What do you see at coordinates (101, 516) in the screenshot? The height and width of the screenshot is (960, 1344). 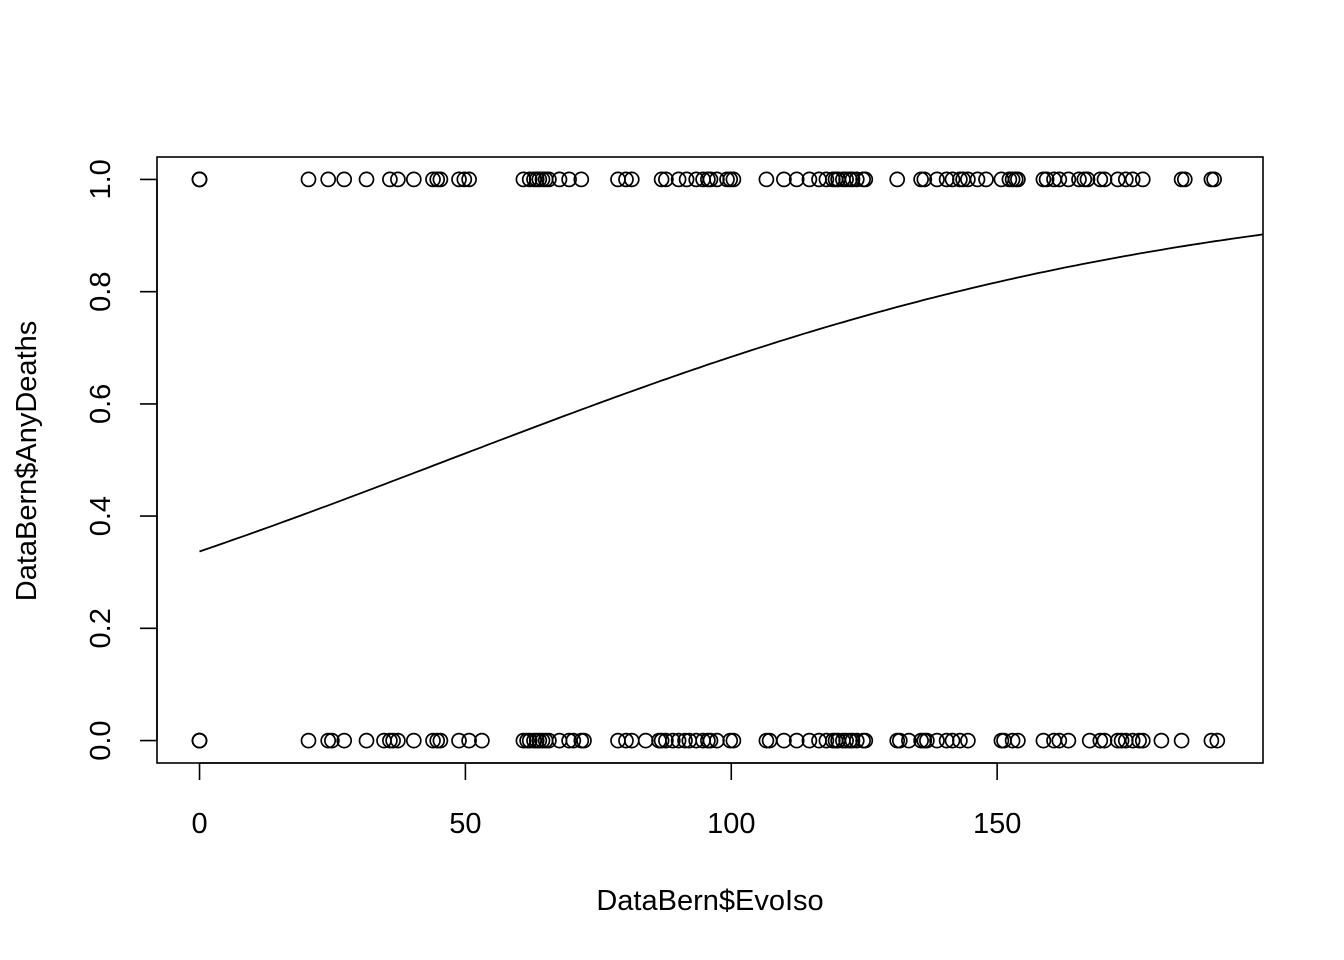 I see `y-tick-label: 0.4` at bounding box center [101, 516].